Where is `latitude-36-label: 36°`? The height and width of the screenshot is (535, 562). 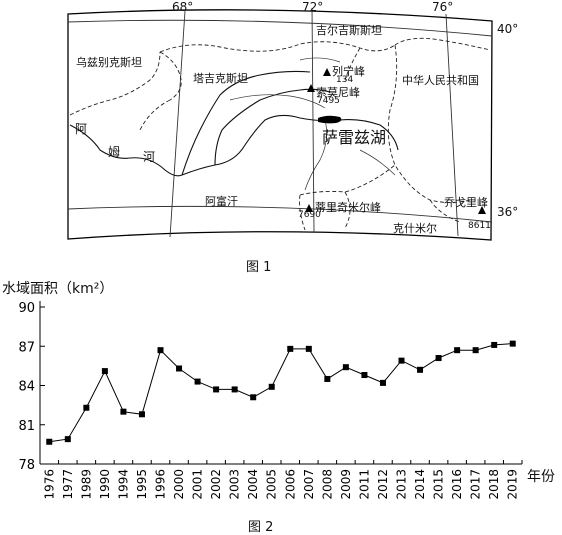 latitude-36-label: 36° is located at coordinates (508, 212).